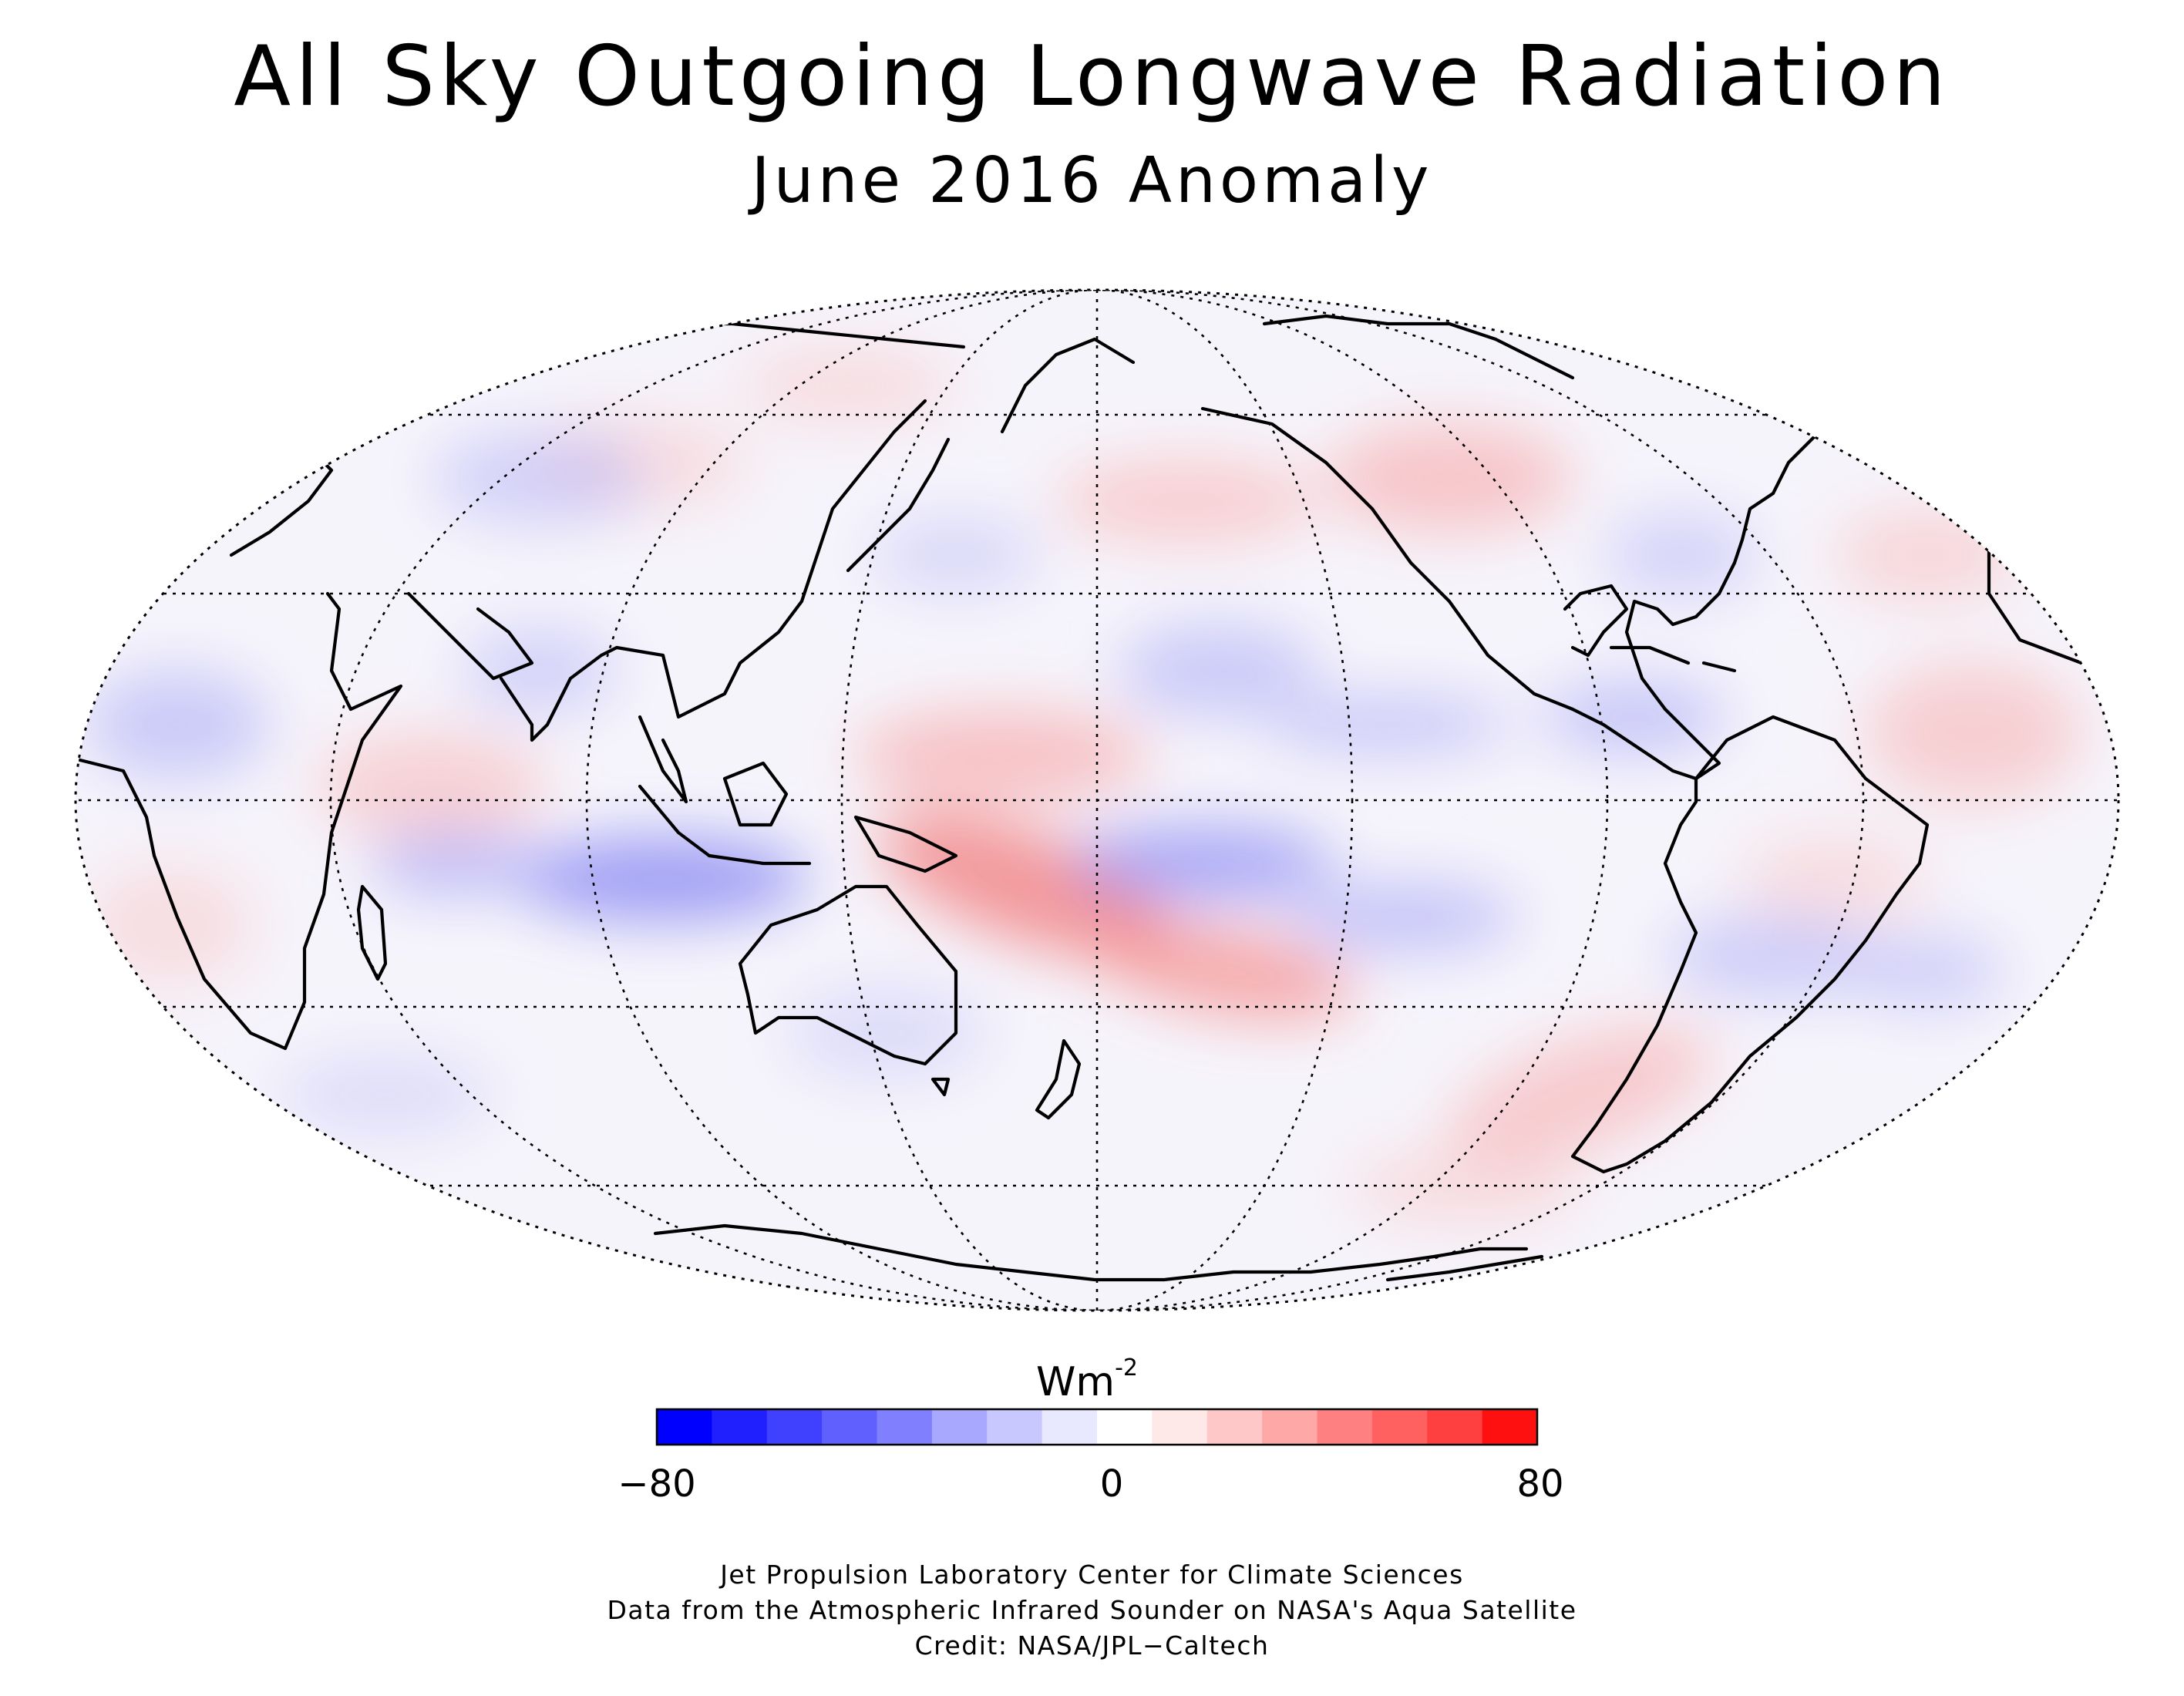 This screenshot has width=2184, height=1696. What do you see at coordinates (1068, 385) in the screenshot?
I see `kamchatka-coast` at bounding box center [1068, 385].